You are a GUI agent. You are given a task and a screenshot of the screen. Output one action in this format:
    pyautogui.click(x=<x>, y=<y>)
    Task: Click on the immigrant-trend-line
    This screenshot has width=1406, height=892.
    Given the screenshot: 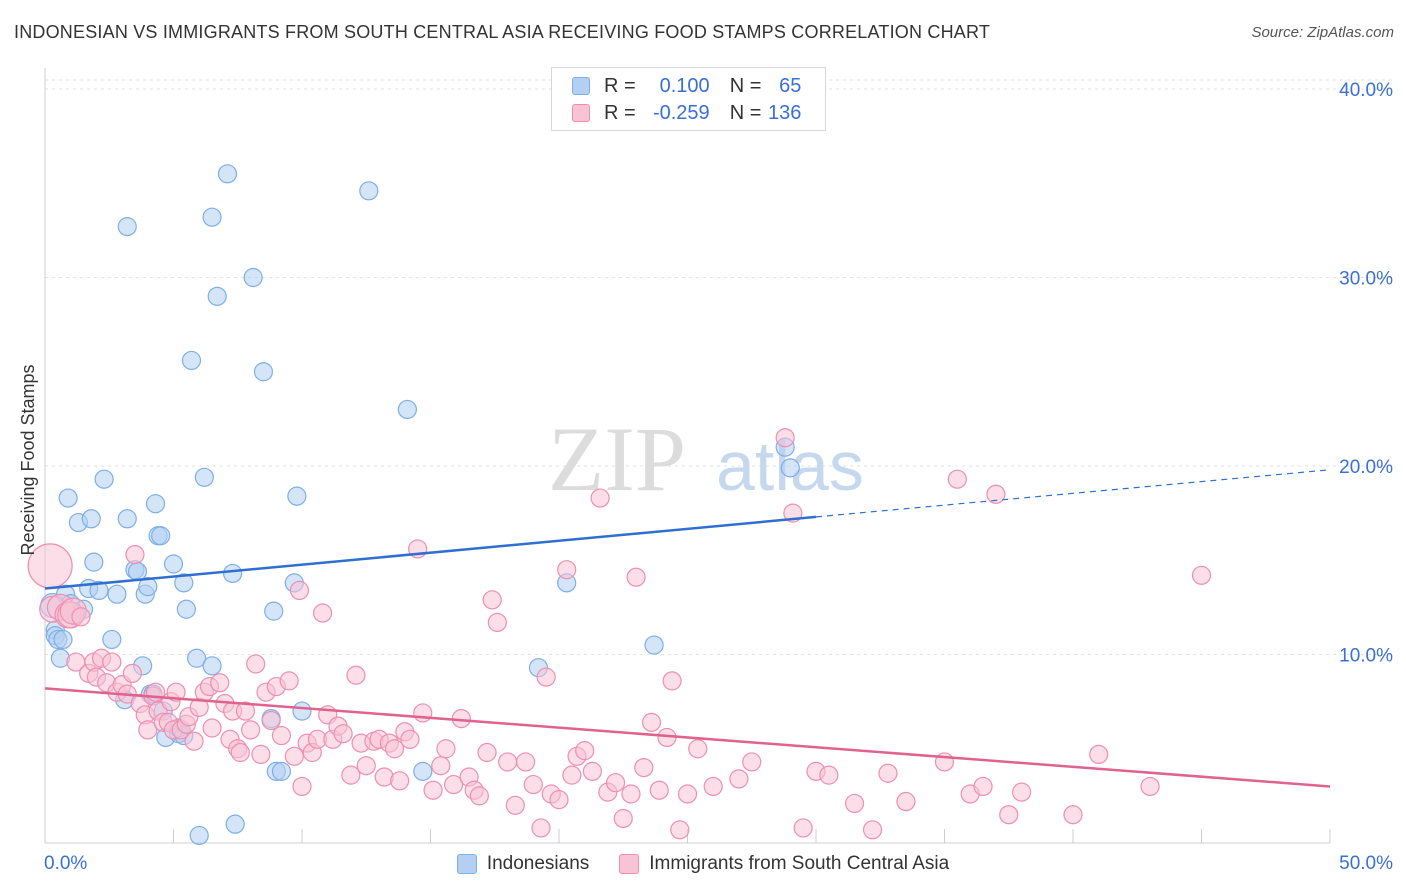 What is the action you would take?
    pyautogui.click(x=687, y=737)
    